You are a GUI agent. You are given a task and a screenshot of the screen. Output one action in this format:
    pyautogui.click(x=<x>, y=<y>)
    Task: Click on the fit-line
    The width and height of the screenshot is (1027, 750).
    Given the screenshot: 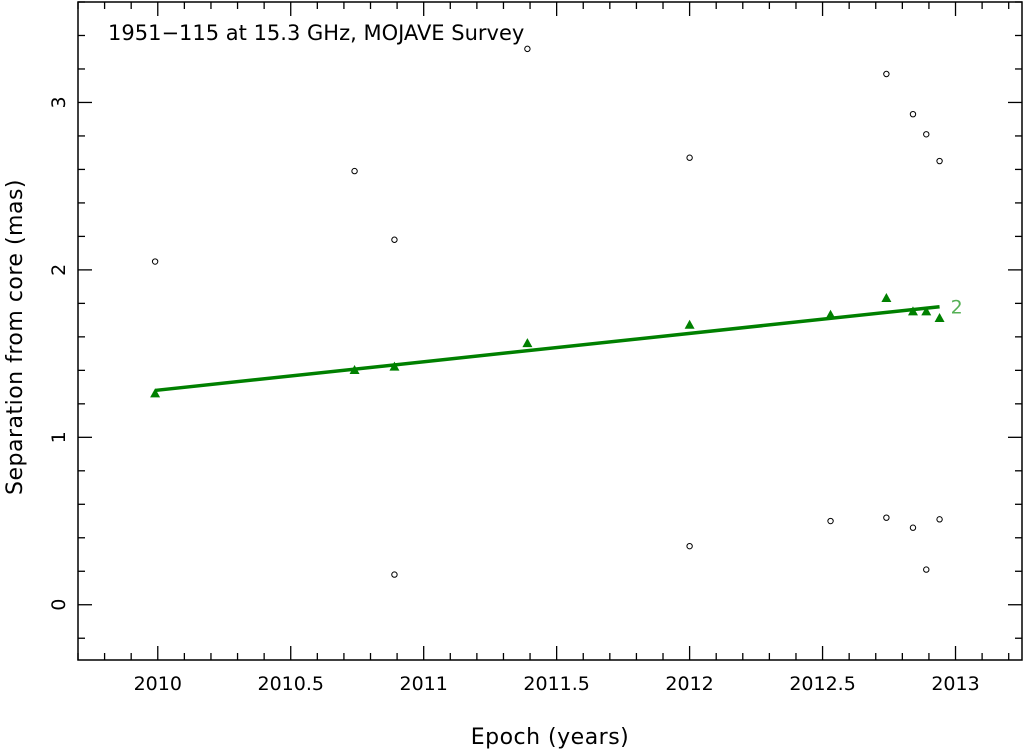 What is the action you would take?
    pyautogui.click(x=547, y=348)
    